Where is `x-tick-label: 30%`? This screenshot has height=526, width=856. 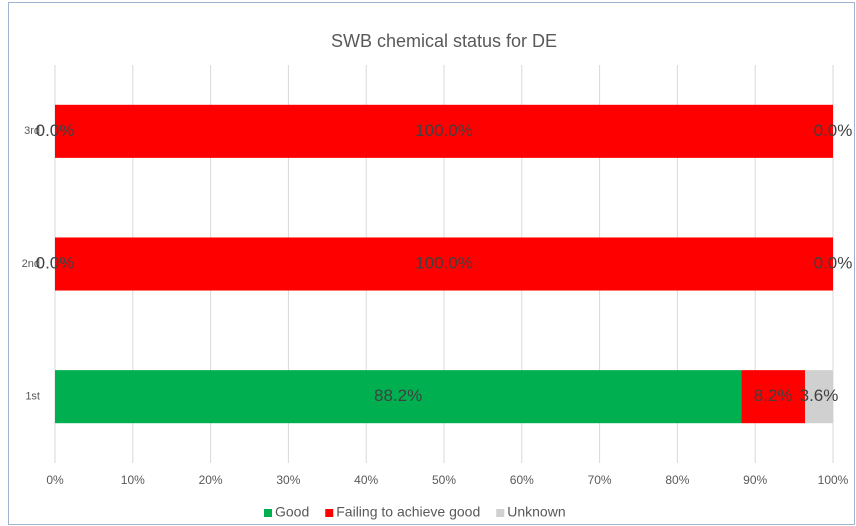
x-tick-label: 30% is located at coordinates (288, 480).